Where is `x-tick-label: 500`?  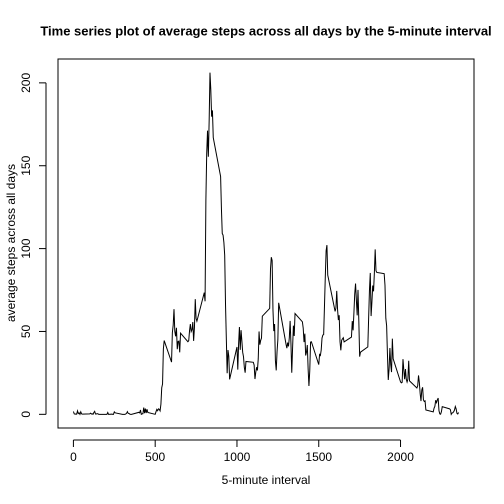 x-tick-label: 500 is located at coordinates (155, 457).